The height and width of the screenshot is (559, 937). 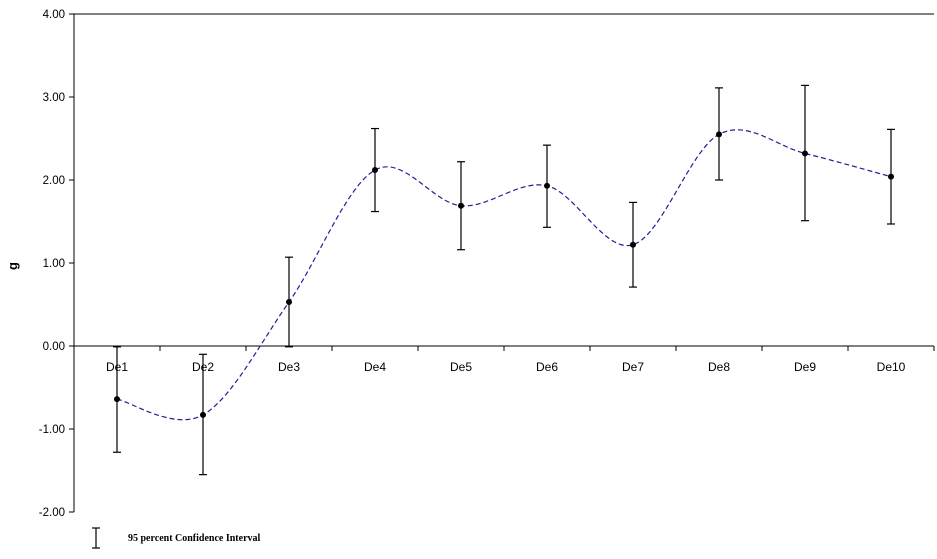 I want to click on legend: 95 percent Confidence Interval, so click(x=174, y=538).